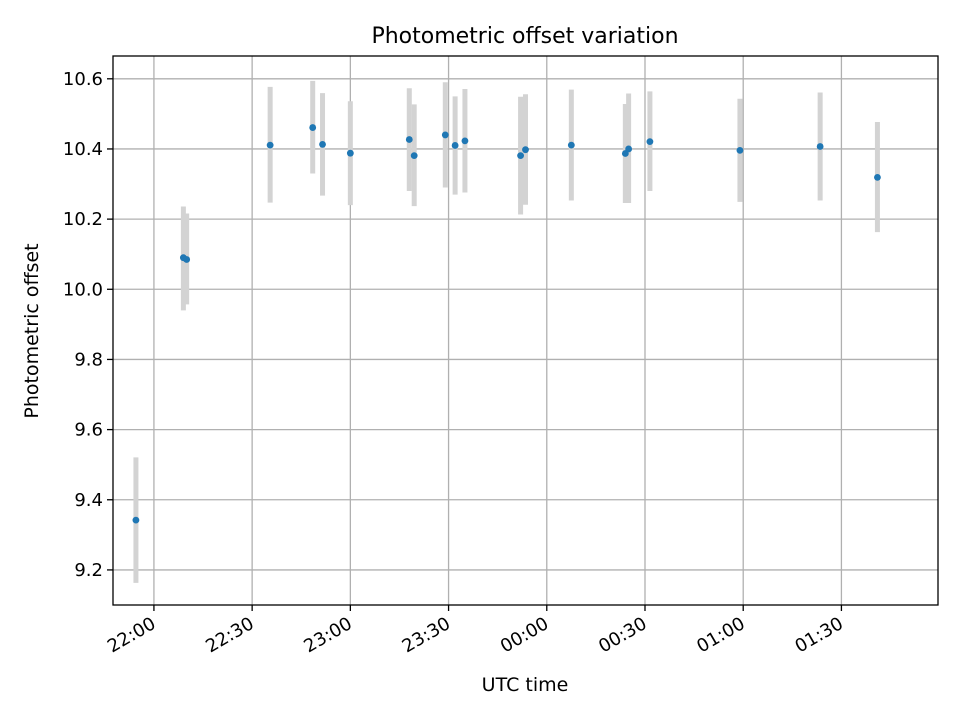  What do you see at coordinates (88, 570) in the screenshot?
I see `y-tick-label: 9.2` at bounding box center [88, 570].